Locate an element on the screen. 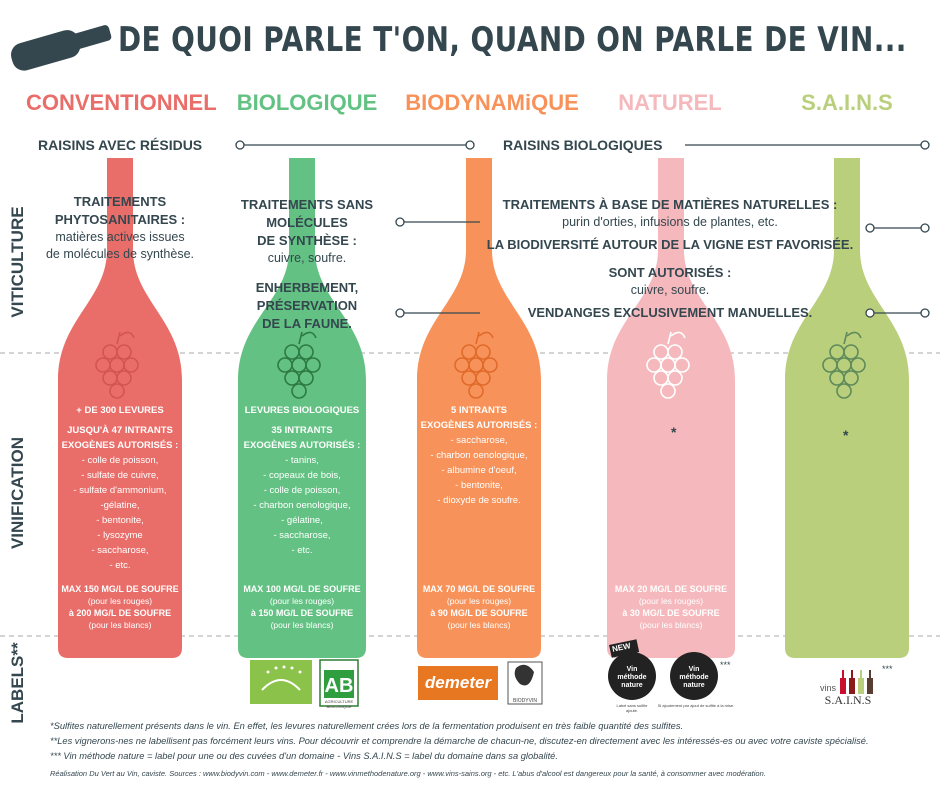 The width and height of the screenshot is (940, 788). vit-vendanges: VENDANGES EXCLUSIVEMENT MANUELLES. is located at coordinates (670, 313).